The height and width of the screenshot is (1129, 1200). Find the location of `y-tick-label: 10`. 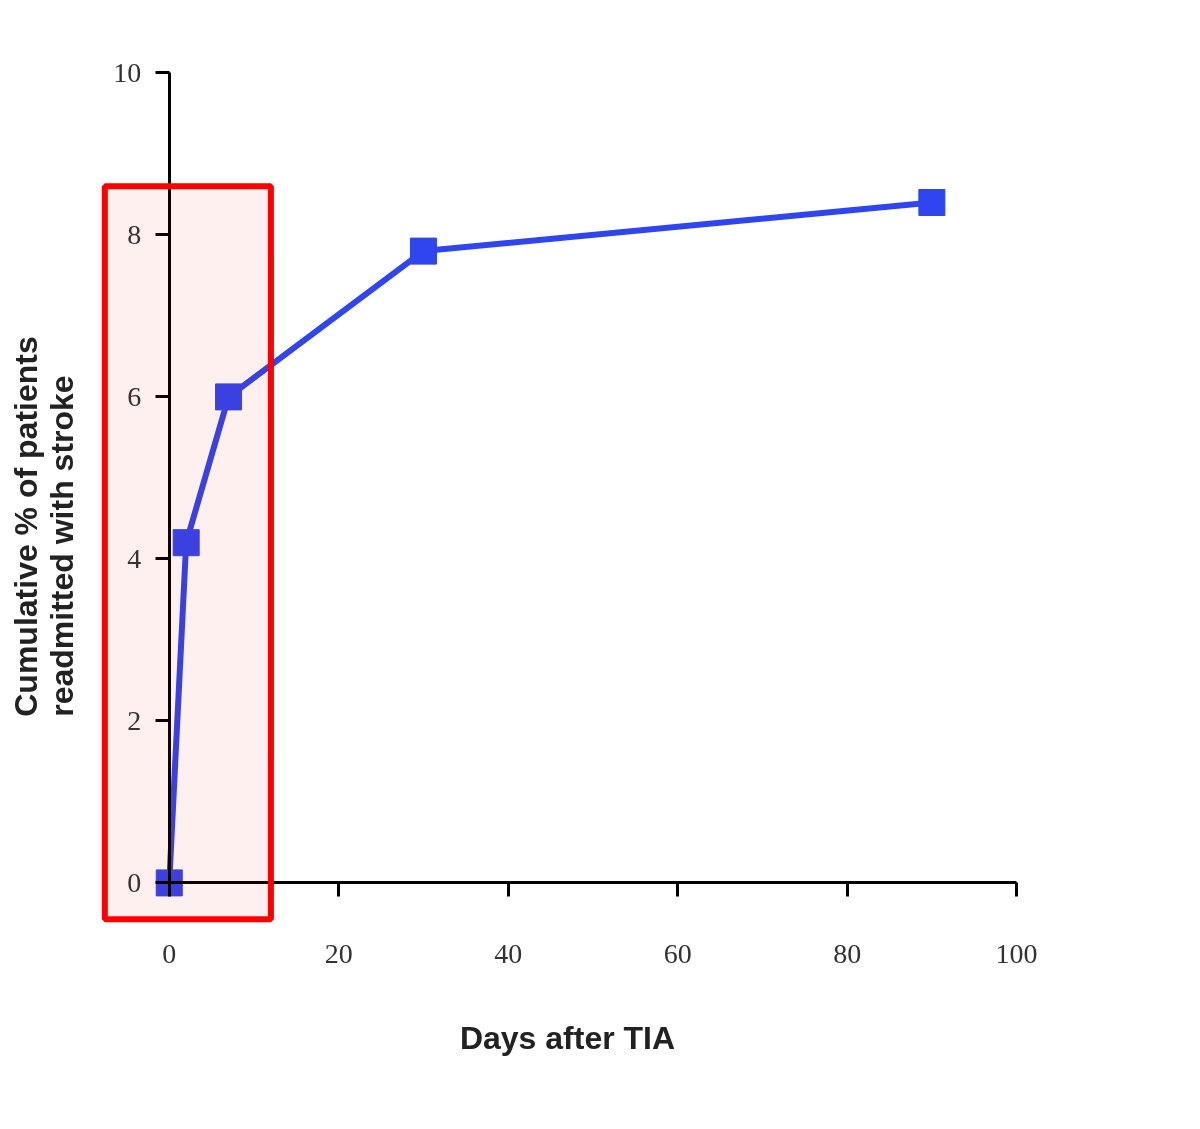

y-tick-label: 10 is located at coordinates (127, 72).